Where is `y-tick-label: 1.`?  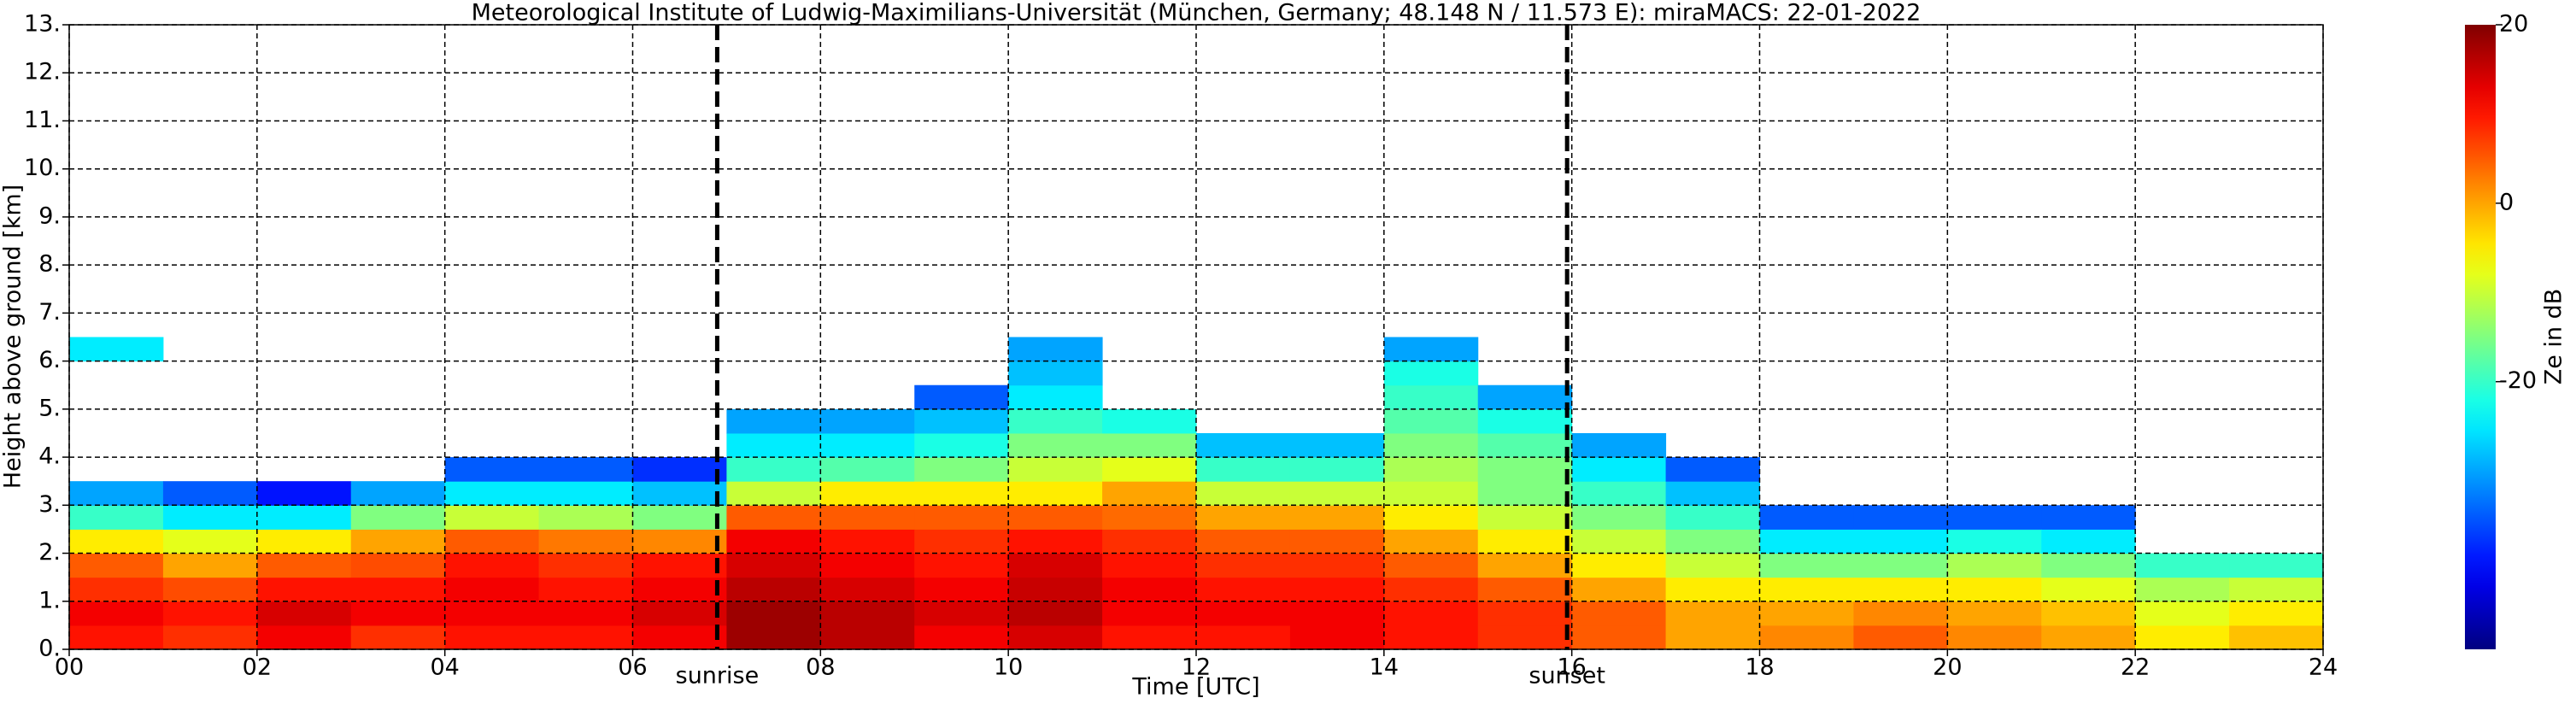 y-tick-label: 1. is located at coordinates (49, 600).